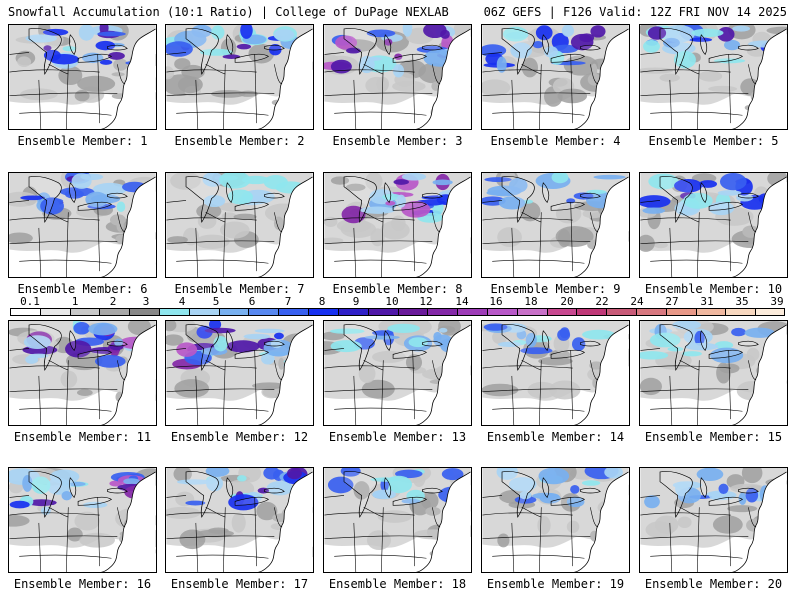 The width and height of the screenshot is (800, 600). Describe the element at coordinates (462, 301) in the screenshot. I see `colorbar-label: 14` at that location.